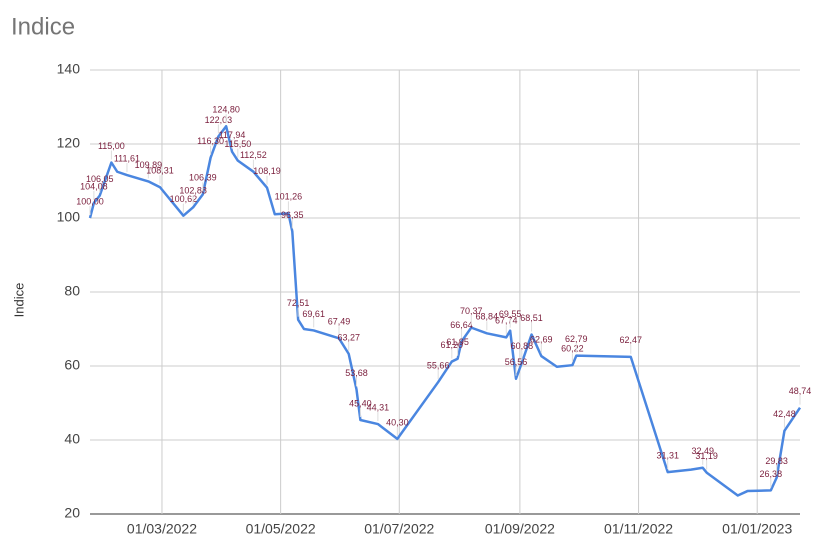 This screenshot has height=544, width=824. I want to click on data-label: 29,83, so click(776, 461).